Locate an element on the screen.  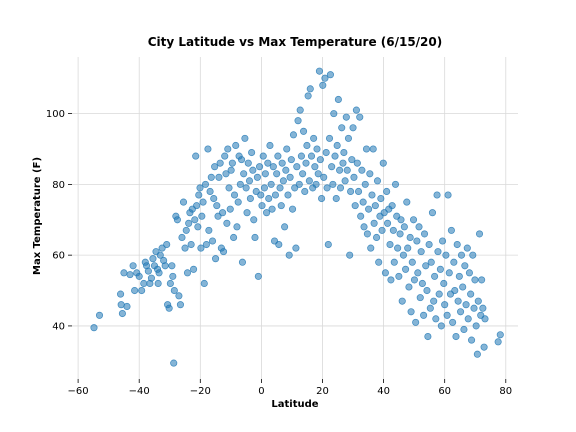
y-tick-label: 60 is located at coordinates (58, 256).